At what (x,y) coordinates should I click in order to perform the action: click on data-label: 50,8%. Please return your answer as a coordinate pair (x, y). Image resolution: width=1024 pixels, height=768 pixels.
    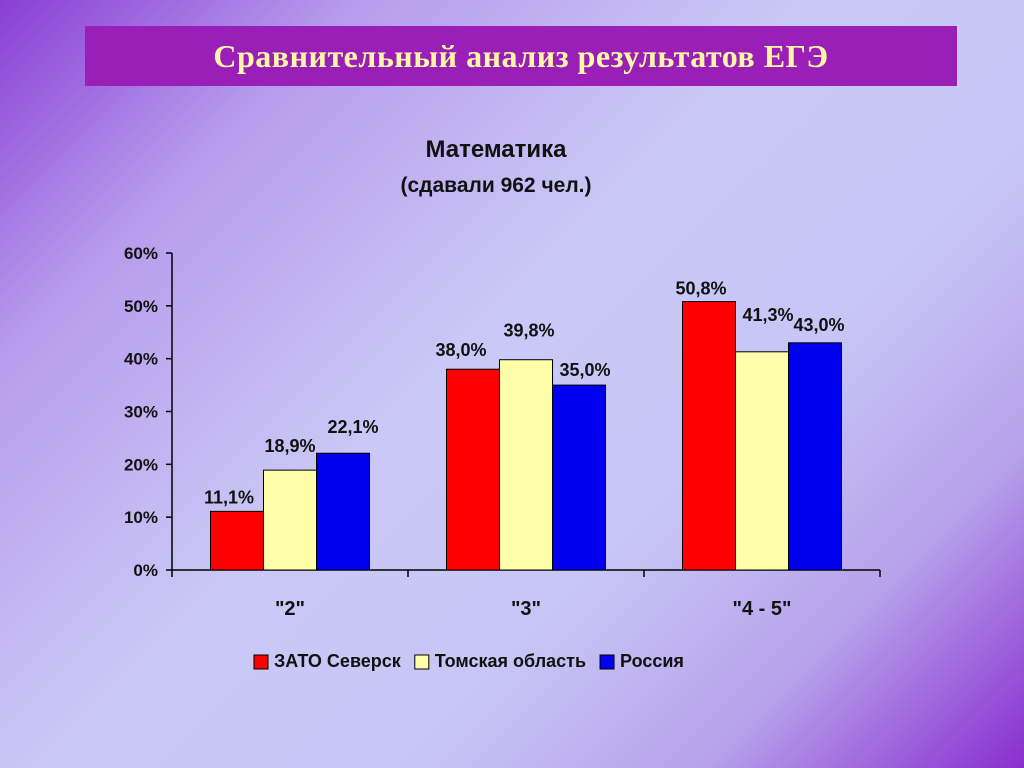
    Looking at the image, I should click on (700, 289).